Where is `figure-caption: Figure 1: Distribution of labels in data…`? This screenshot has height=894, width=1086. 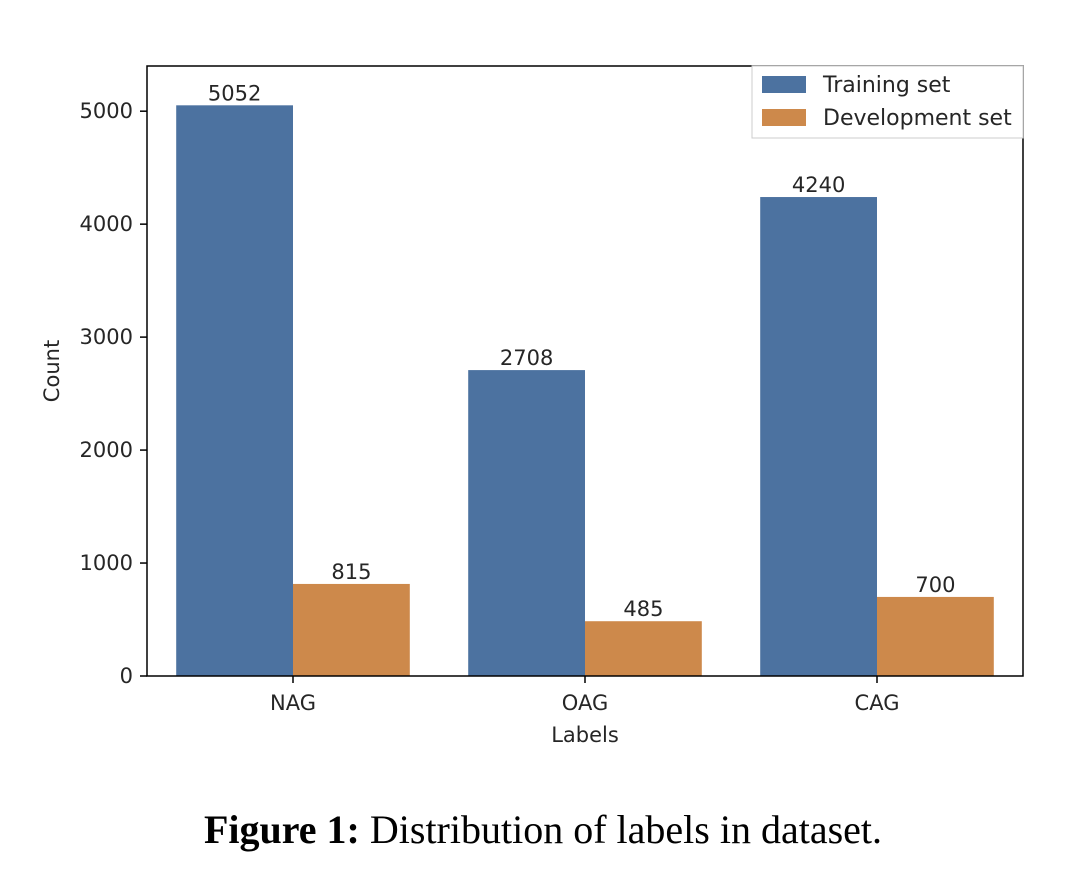
figure-caption: Figure 1: Distribution of labels in data… is located at coordinates (543, 829).